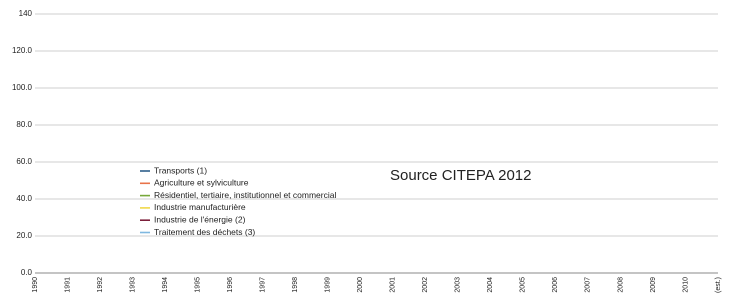 The image size is (730, 300). What do you see at coordinates (360, 285) in the screenshot?
I see `x-tick-label: 2000` at bounding box center [360, 285].